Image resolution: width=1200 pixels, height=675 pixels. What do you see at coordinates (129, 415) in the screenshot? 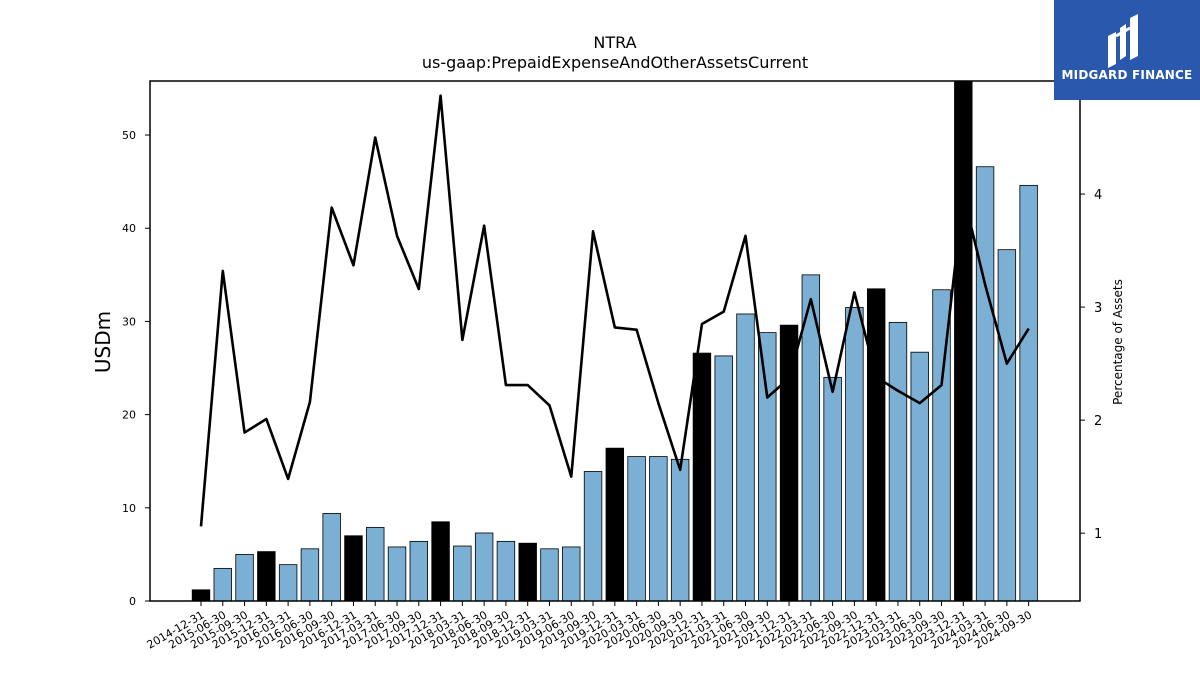
I see `y-tick-label-20: 20` at bounding box center [129, 415].